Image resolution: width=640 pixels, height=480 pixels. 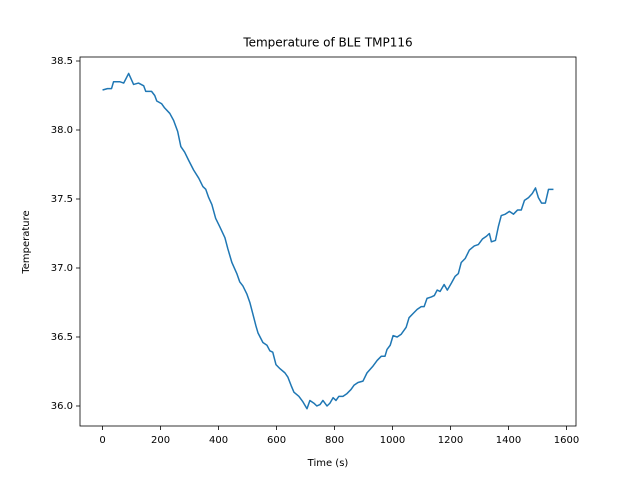 What do you see at coordinates (328, 463) in the screenshot?
I see `x-axis-label: Time (s)` at bounding box center [328, 463].